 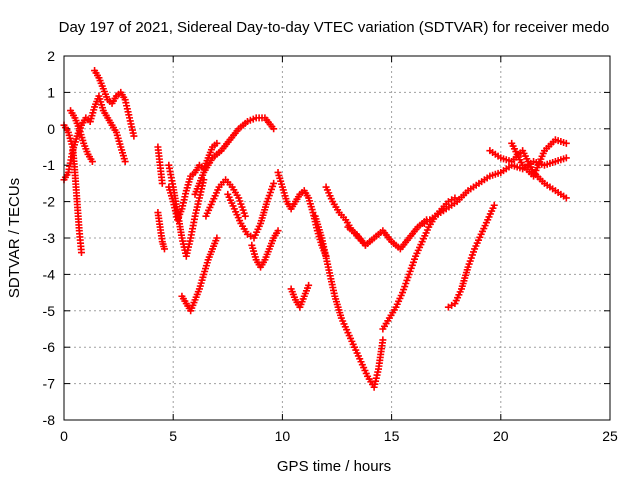 I want to click on x-tick-label: 10, so click(x=283, y=436).